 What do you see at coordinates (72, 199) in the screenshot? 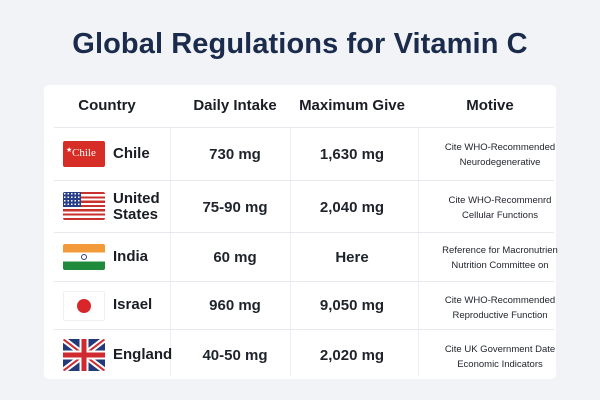
I see `flag-canton` at bounding box center [72, 199].